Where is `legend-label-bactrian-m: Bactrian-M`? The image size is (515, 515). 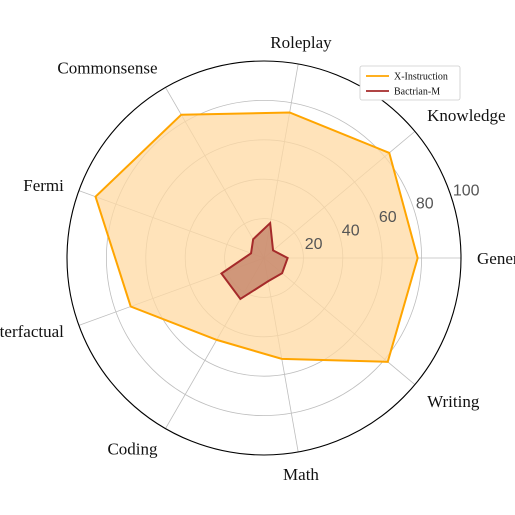 legend-label-bactrian-m: Bactrian-M is located at coordinates (417, 92).